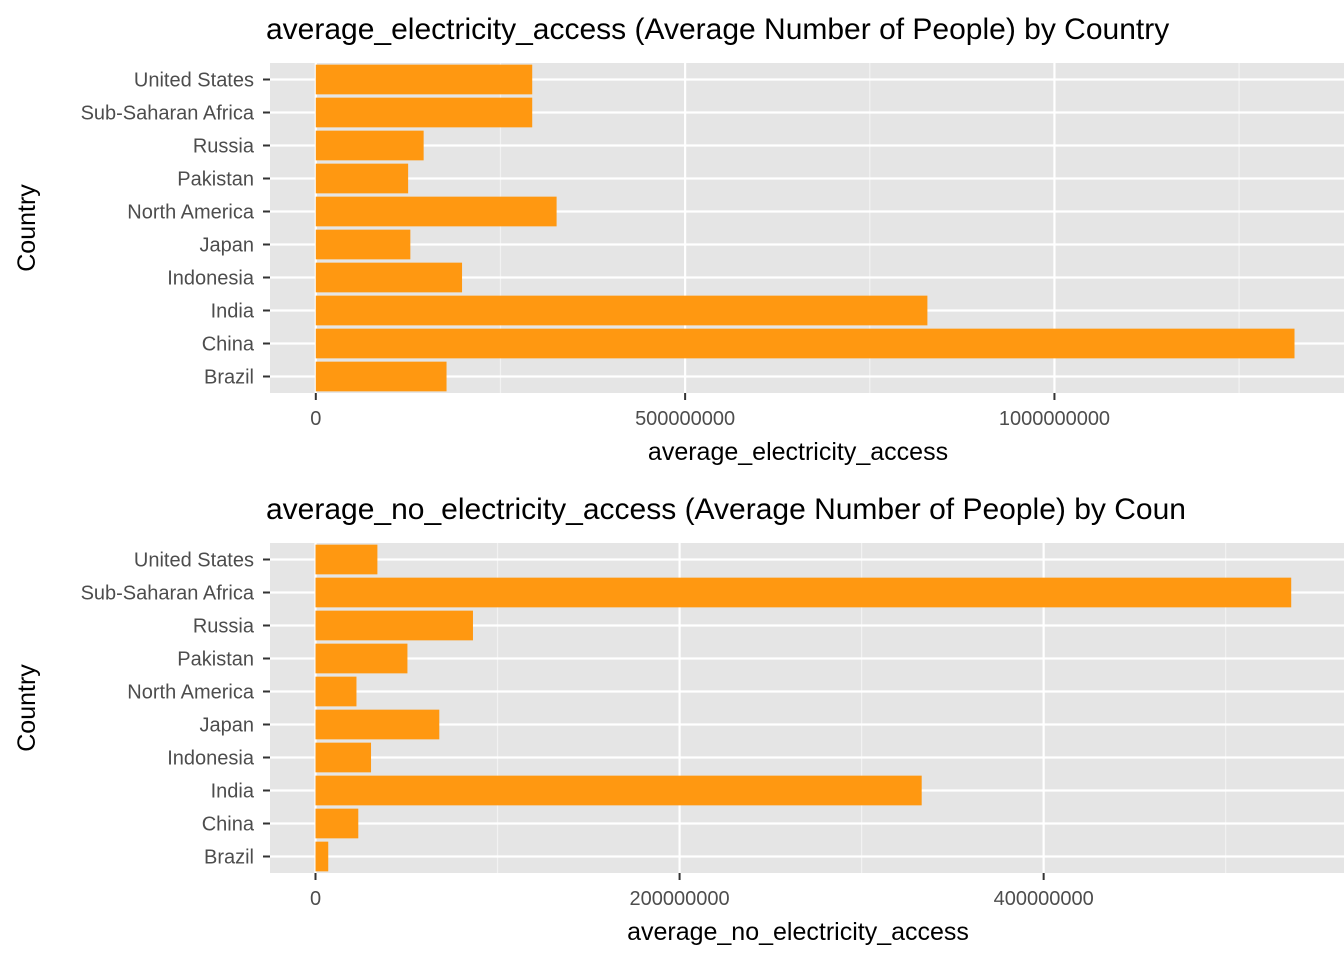 This screenshot has height=960, width=1344. What do you see at coordinates (798, 452) in the screenshot?
I see `x-axis-title: average_electricity_access` at bounding box center [798, 452].